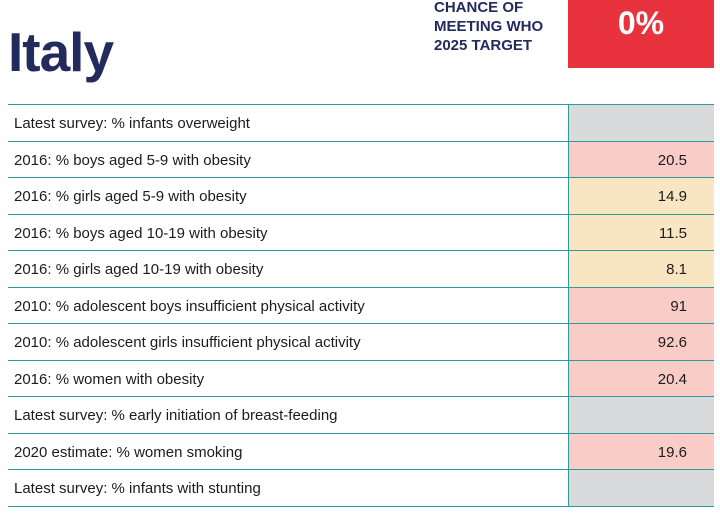 The width and height of the screenshot is (720, 529). I want to click on row-label: 2016: % women with obesity, so click(109, 379).